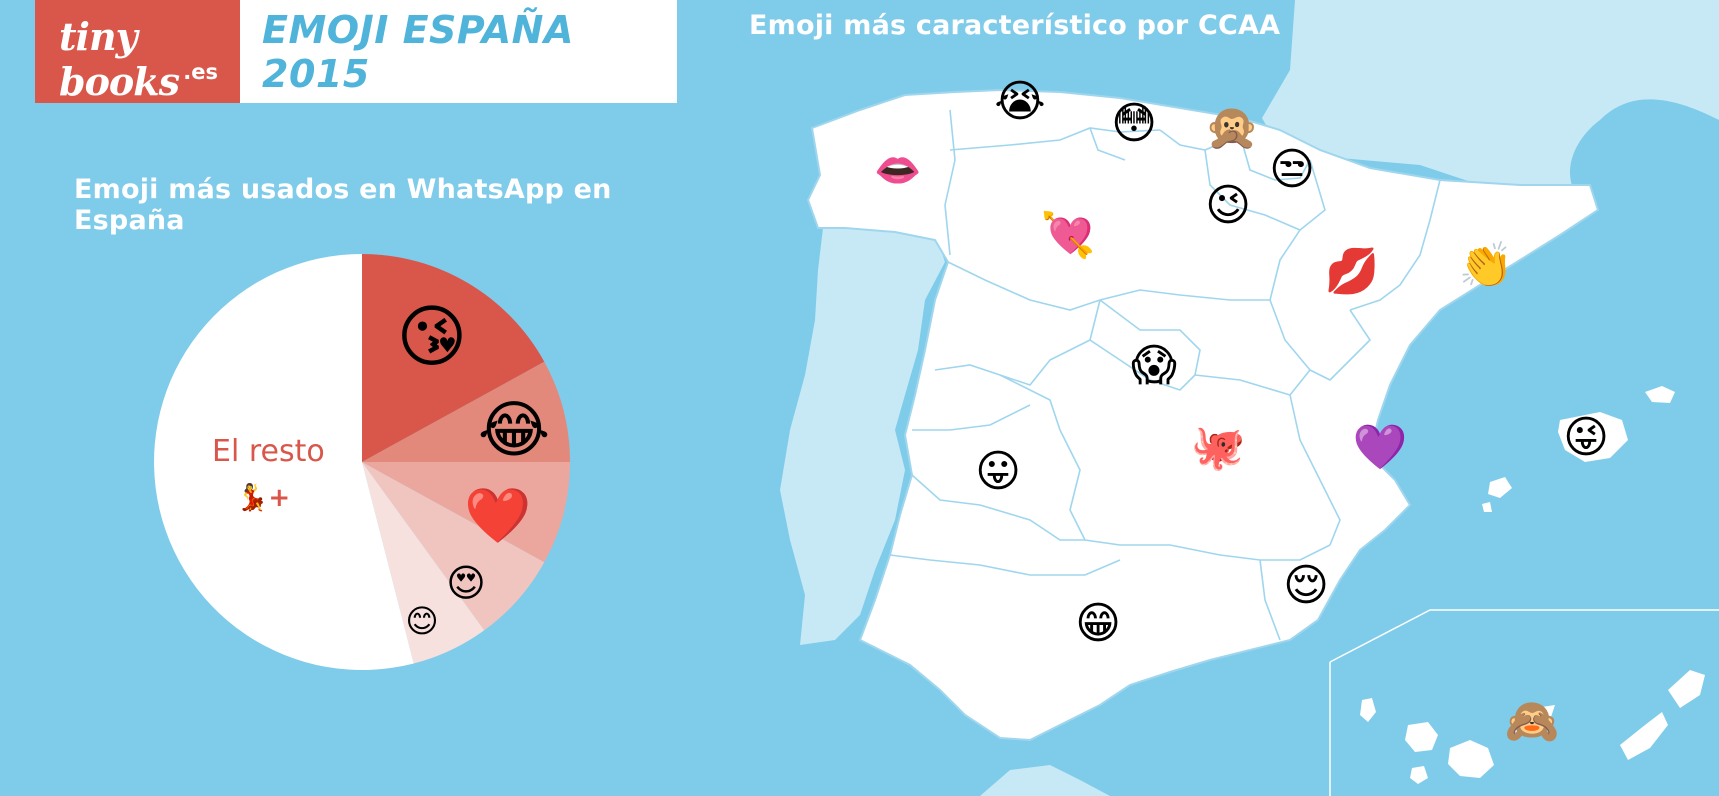 This screenshot has width=1719, height=796. I want to click on pie-slice-label-heart-emoji: ❤️, so click(498, 515).